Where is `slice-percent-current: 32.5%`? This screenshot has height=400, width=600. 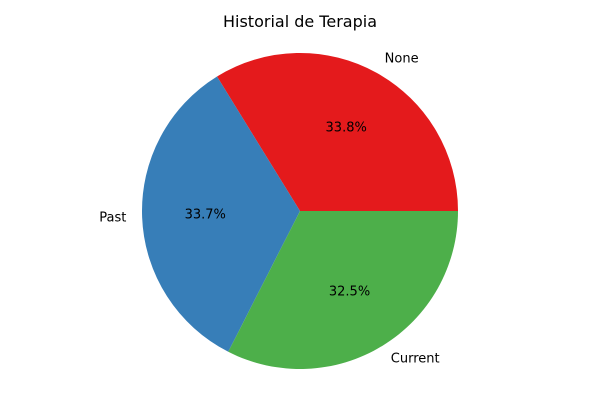
slice-percent-current: 32.5% is located at coordinates (349, 291).